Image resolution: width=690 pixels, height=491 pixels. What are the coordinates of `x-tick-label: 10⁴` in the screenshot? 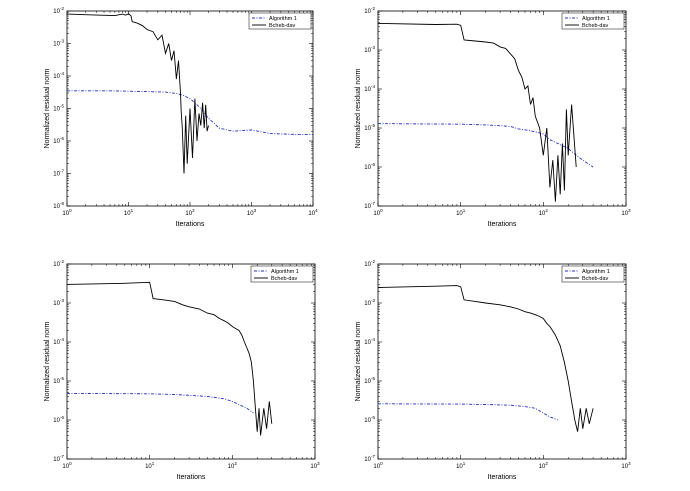 It's located at (313, 212).